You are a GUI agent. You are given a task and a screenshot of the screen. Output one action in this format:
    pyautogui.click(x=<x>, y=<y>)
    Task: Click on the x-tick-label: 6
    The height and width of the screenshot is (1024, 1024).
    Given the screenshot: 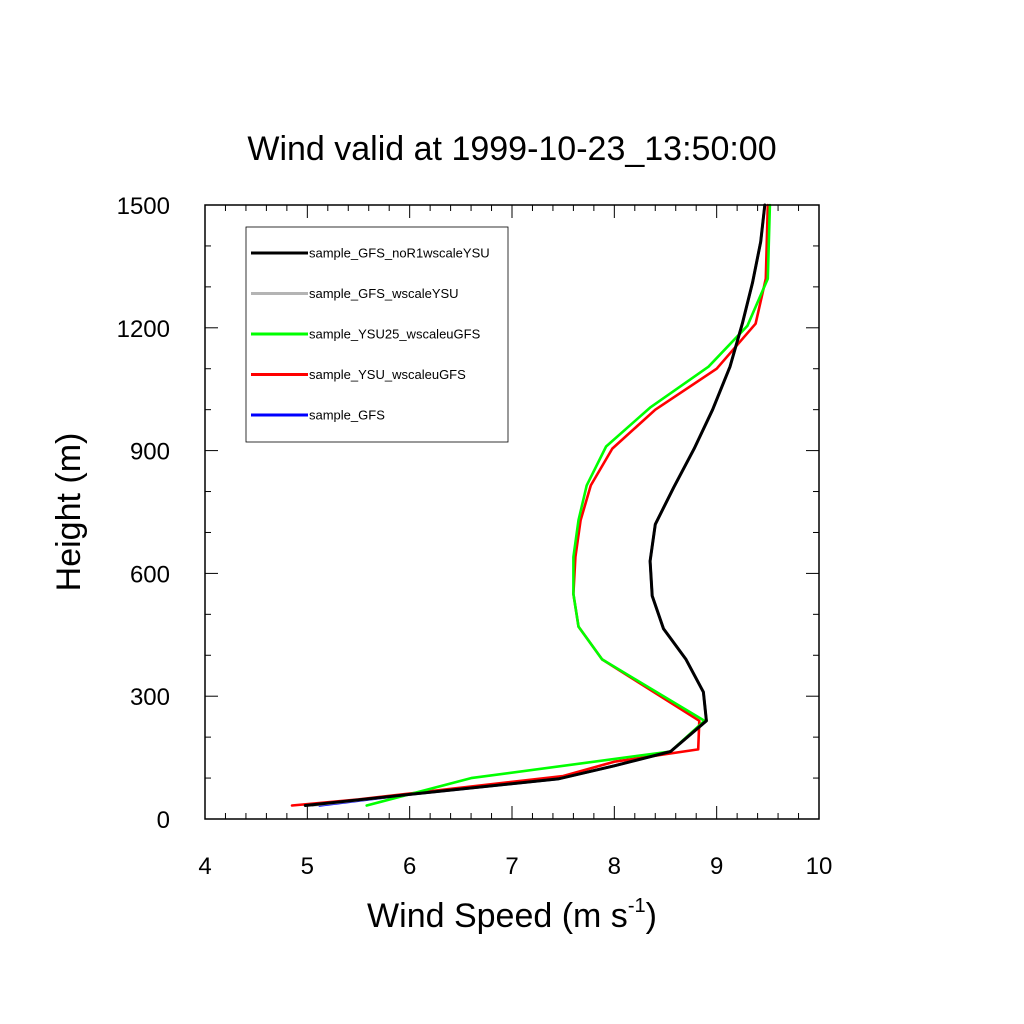 What is the action you would take?
    pyautogui.click(x=409, y=866)
    